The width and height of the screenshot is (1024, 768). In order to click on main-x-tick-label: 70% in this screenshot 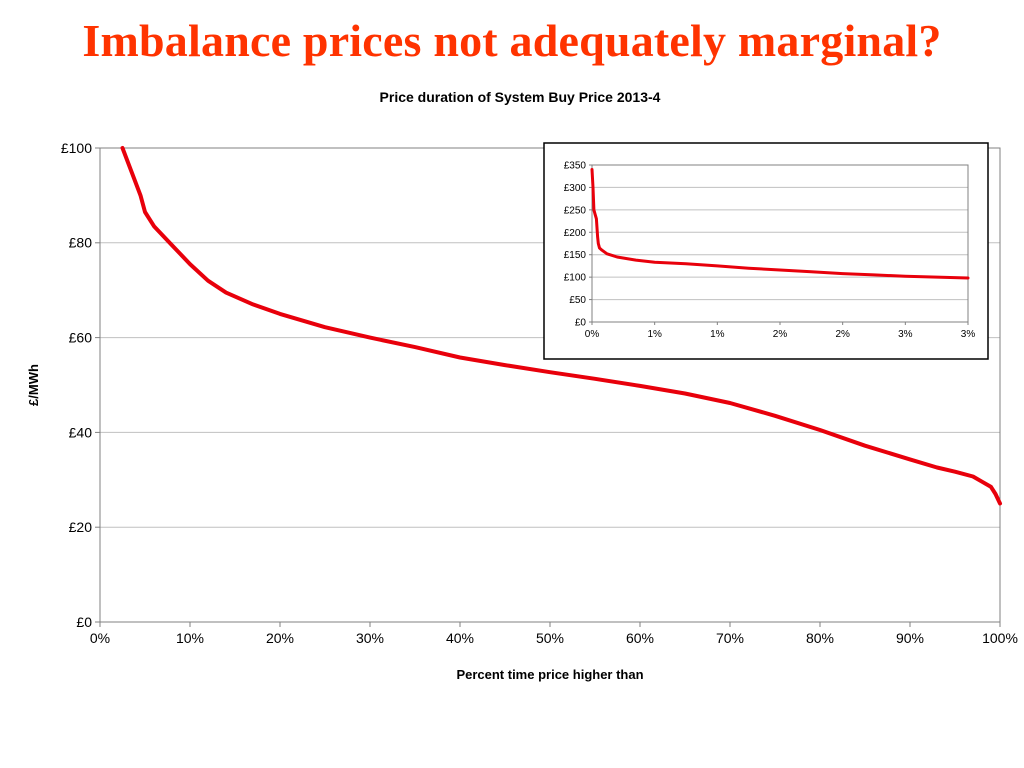, I will do `click(730, 638)`.